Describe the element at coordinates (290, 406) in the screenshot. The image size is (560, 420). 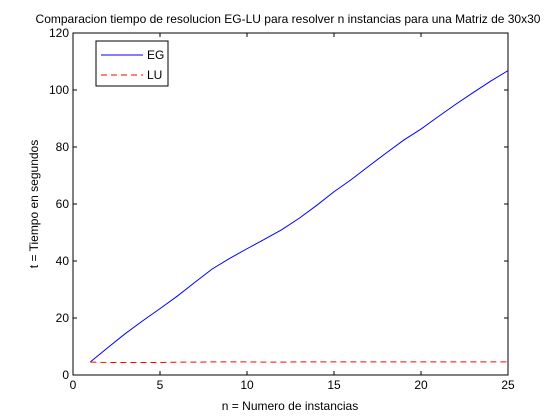
I see `x-axis-label: n = Numero de instancias` at that location.